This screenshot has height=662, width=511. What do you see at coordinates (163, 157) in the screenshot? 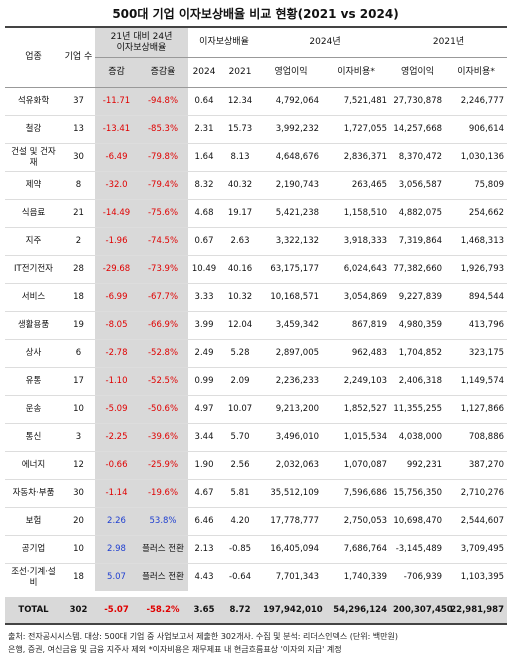
I see `cell: -79.8%` at bounding box center [163, 157].